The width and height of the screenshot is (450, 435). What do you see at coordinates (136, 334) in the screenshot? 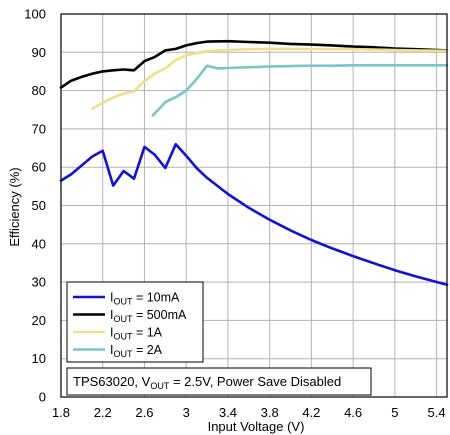
I see `legend-label-2: IOUT = 1A` at bounding box center [136, 334].